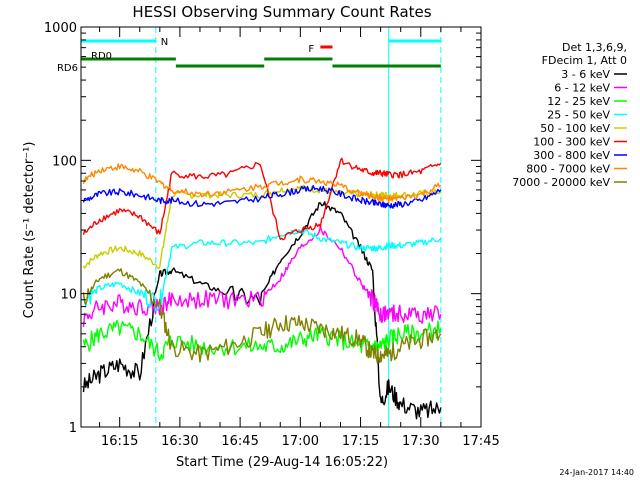 The height and width of the screenshot is (480, 640). Describe the element at coordinates (67, 68) in the screenshot. I see `flag-label-rd6: RD6` at that location.